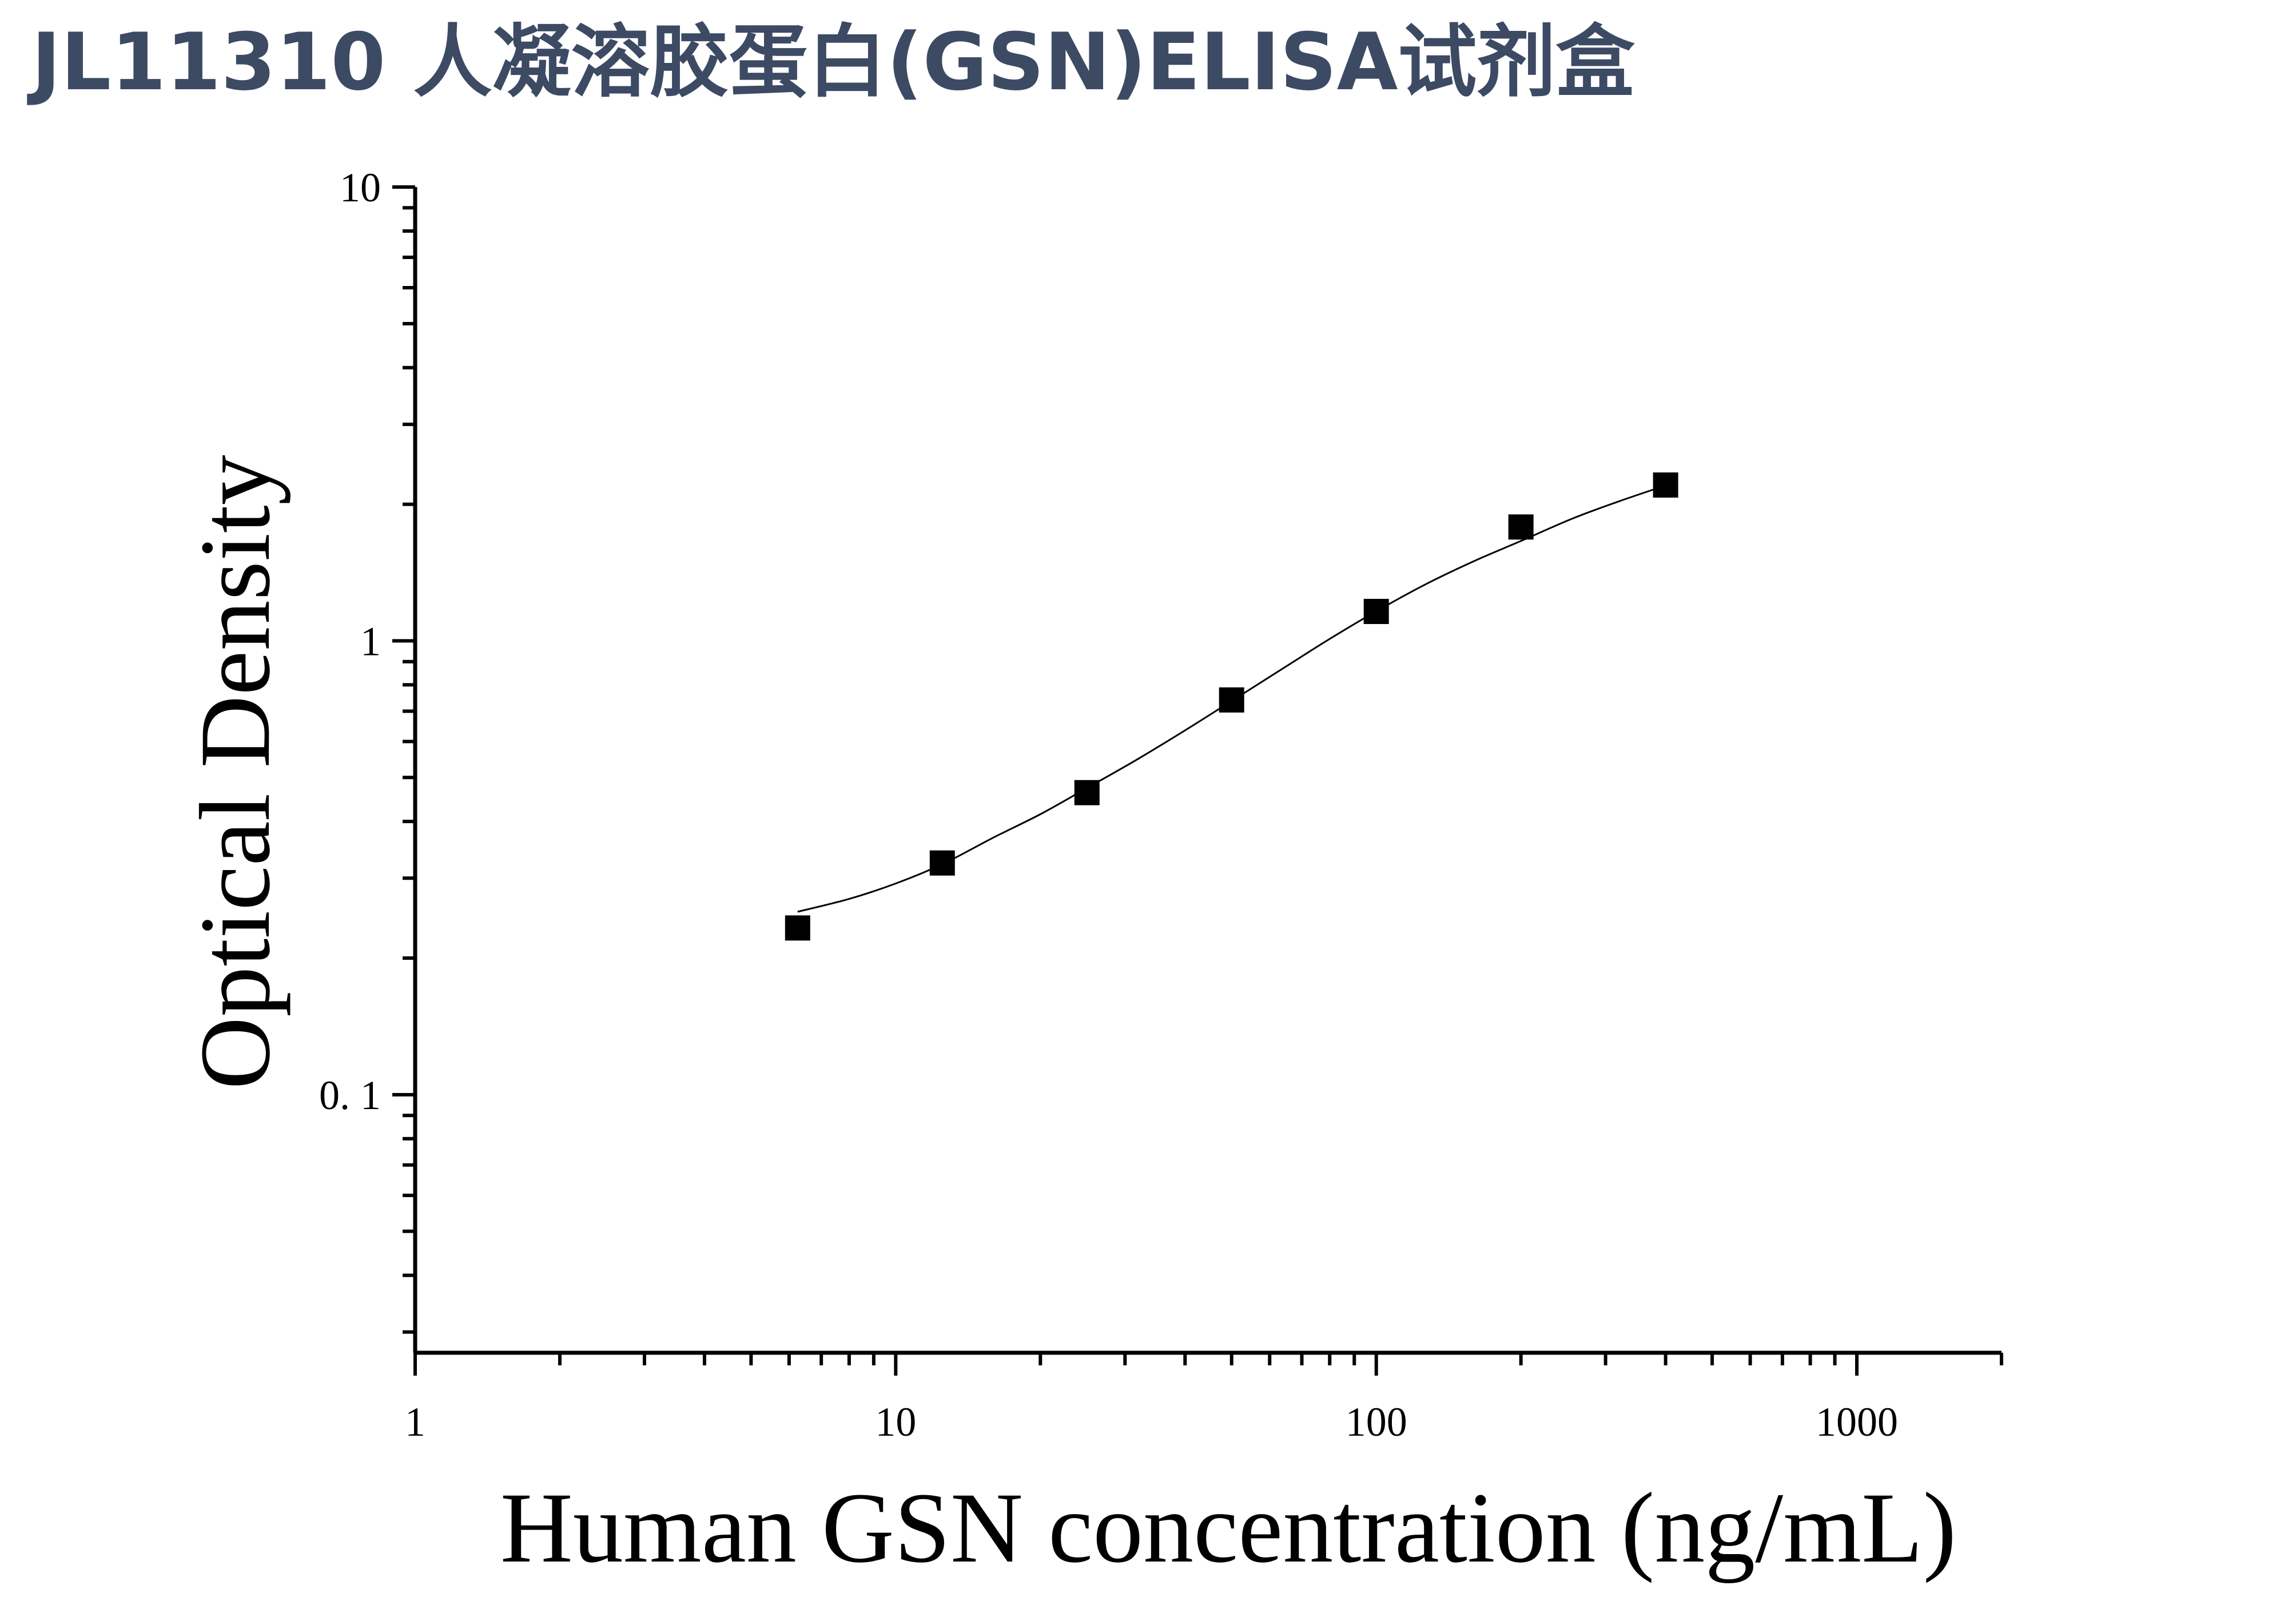  I want to click on x-tick-label: 1, so click(415, 1422).